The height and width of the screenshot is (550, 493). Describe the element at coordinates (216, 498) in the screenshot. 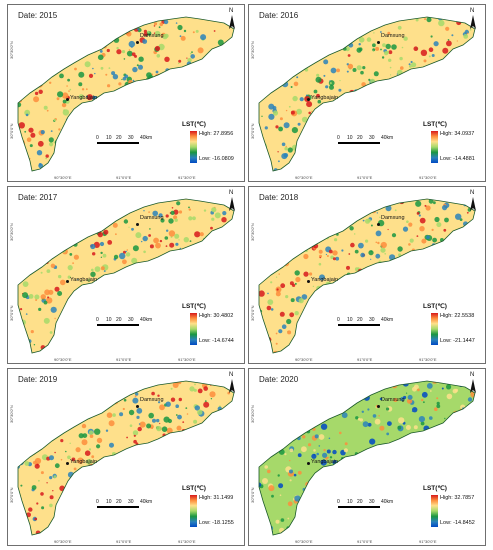

I see `legend-high: High: 31.1499` at that location.